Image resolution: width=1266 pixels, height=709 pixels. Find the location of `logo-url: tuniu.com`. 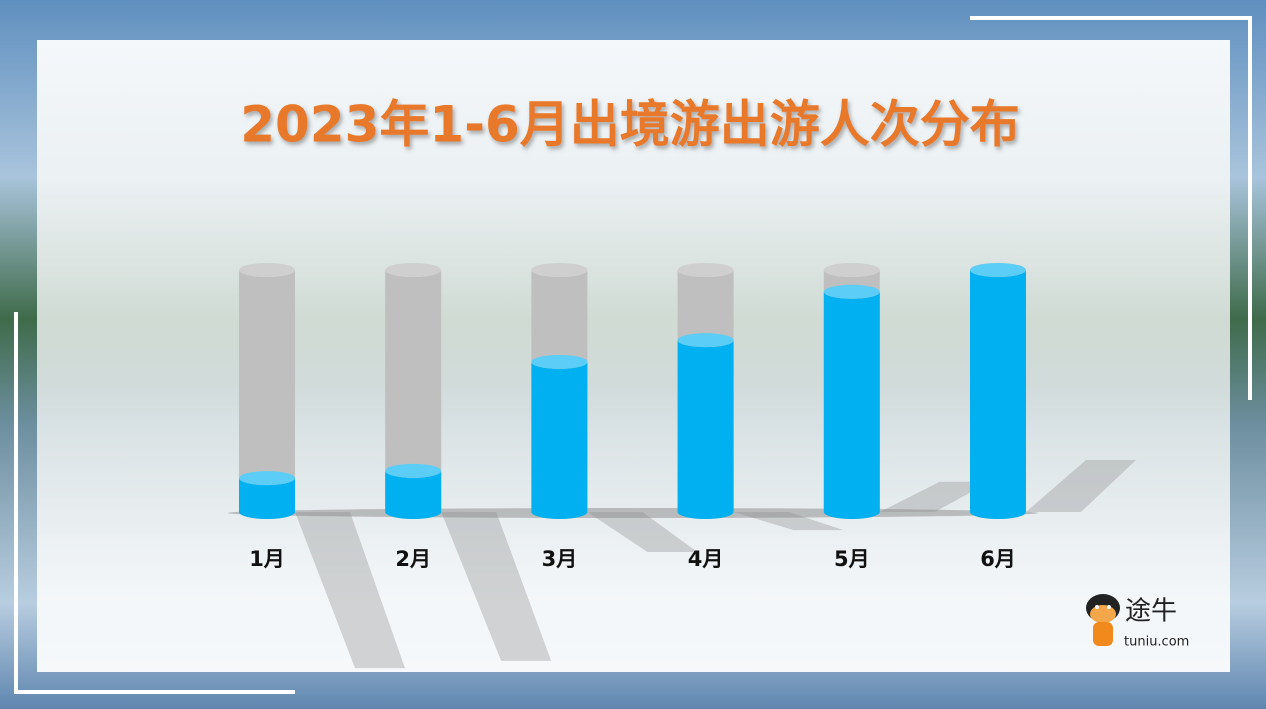

logo-url: tuniu.com is located at coordinates (1156, 642).